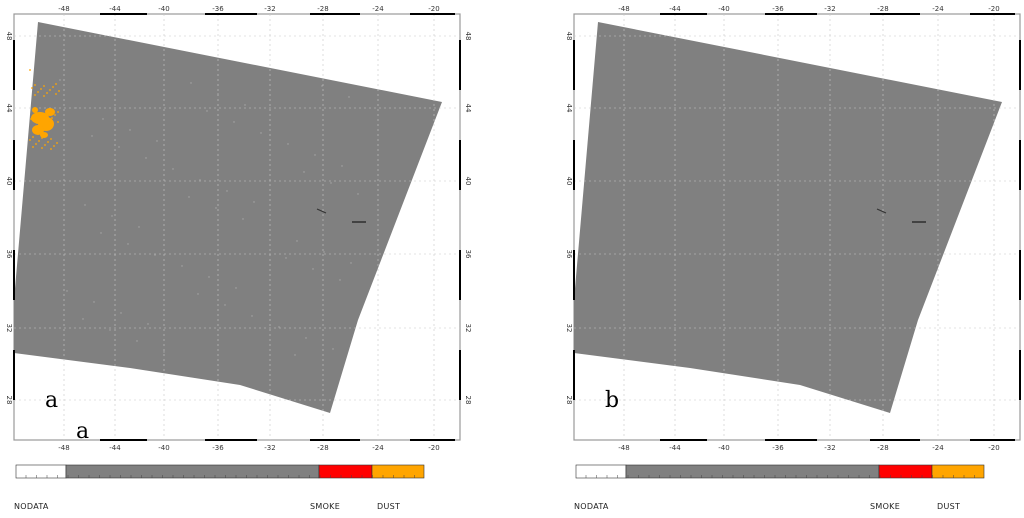 The width and height of the screenshot is (1024, 518). I want to click on legend-label-dust: DUST, so click(388, 506).